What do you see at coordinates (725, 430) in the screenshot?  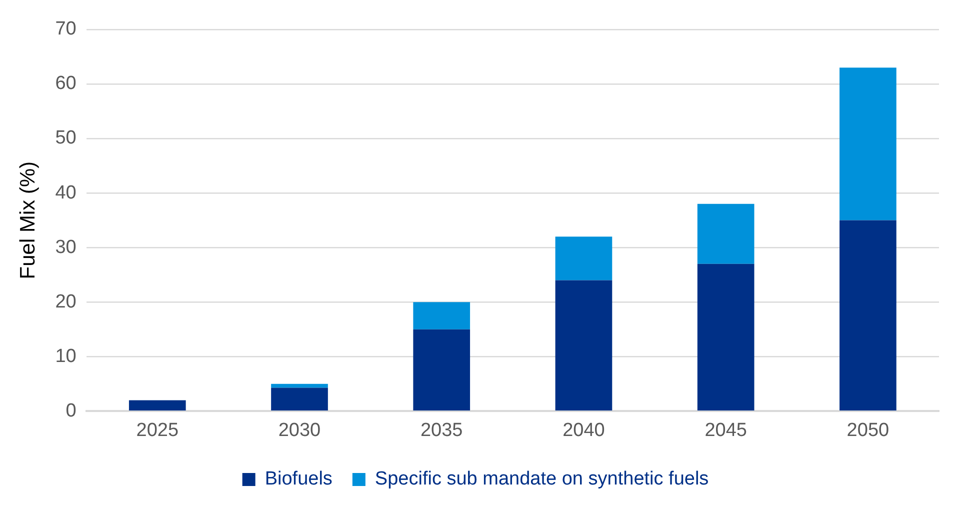 I see `x-tick-label: 2045` at bounding box center [725, 430].